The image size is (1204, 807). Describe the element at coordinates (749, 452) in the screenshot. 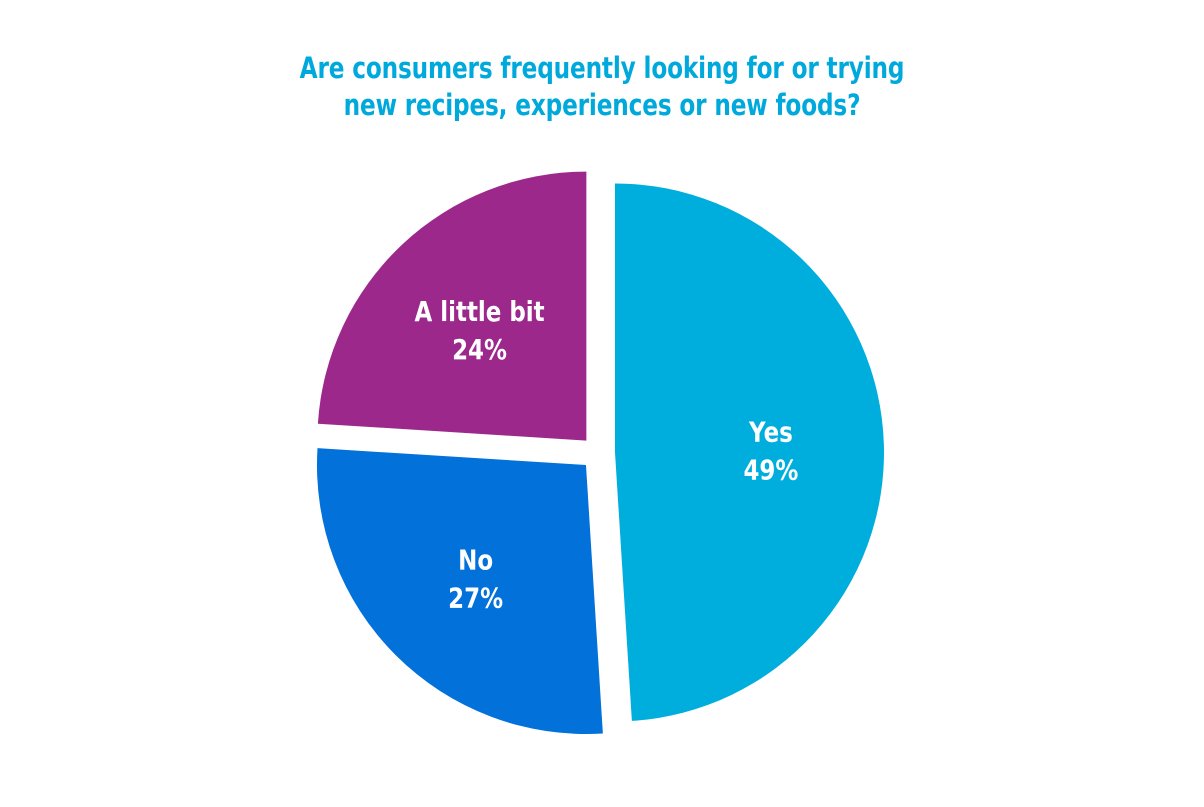

I see `pie-slice-yes` at that location.